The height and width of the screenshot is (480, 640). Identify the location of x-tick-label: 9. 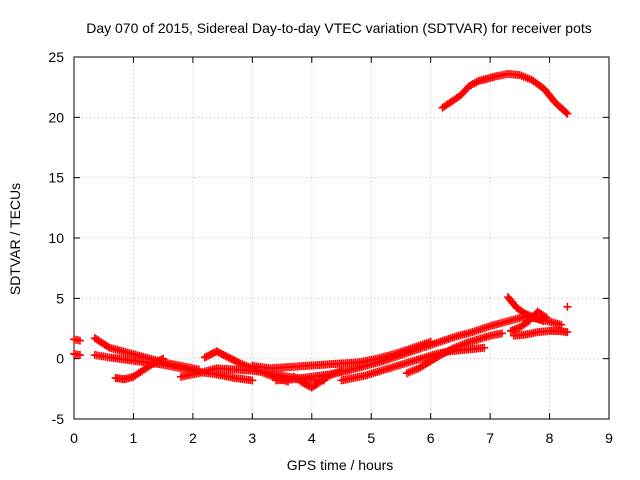
(609, 438).